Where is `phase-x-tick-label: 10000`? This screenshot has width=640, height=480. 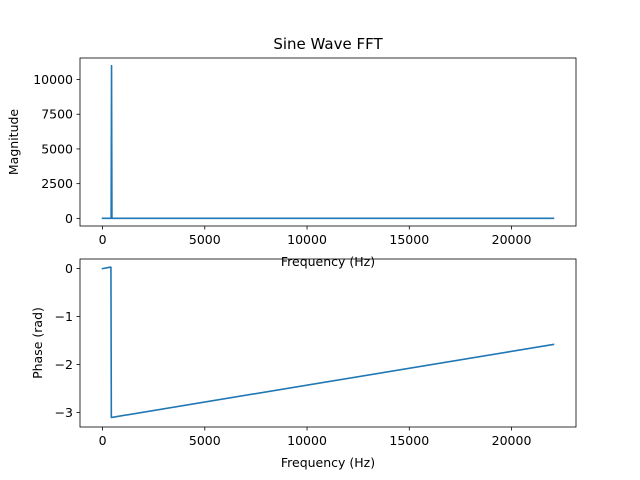 phase-x-tick-label: 10000 is located at coordinates (307, 440).